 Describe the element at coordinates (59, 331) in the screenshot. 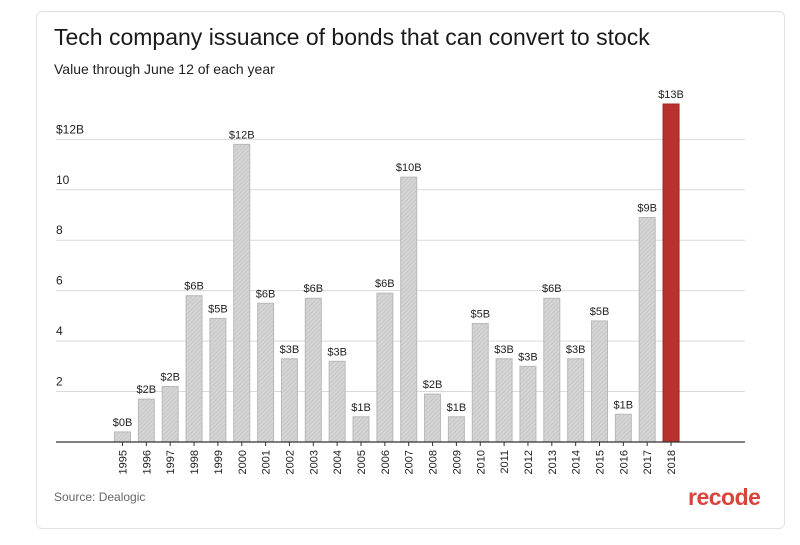

I see `y-tick-label: 4` at that location.